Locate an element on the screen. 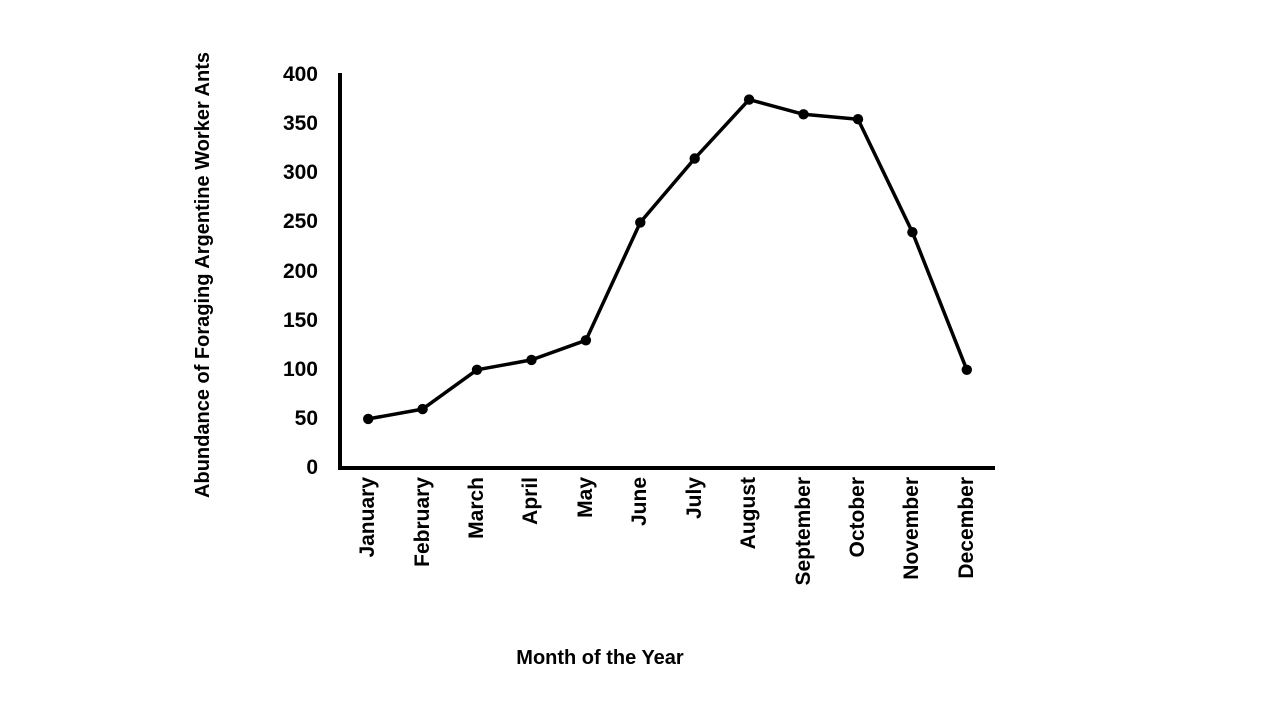 The height and width of the screenshot is (720, 1280). x-axis-title-text: Month of the Year is located at coordinates (600, 658).